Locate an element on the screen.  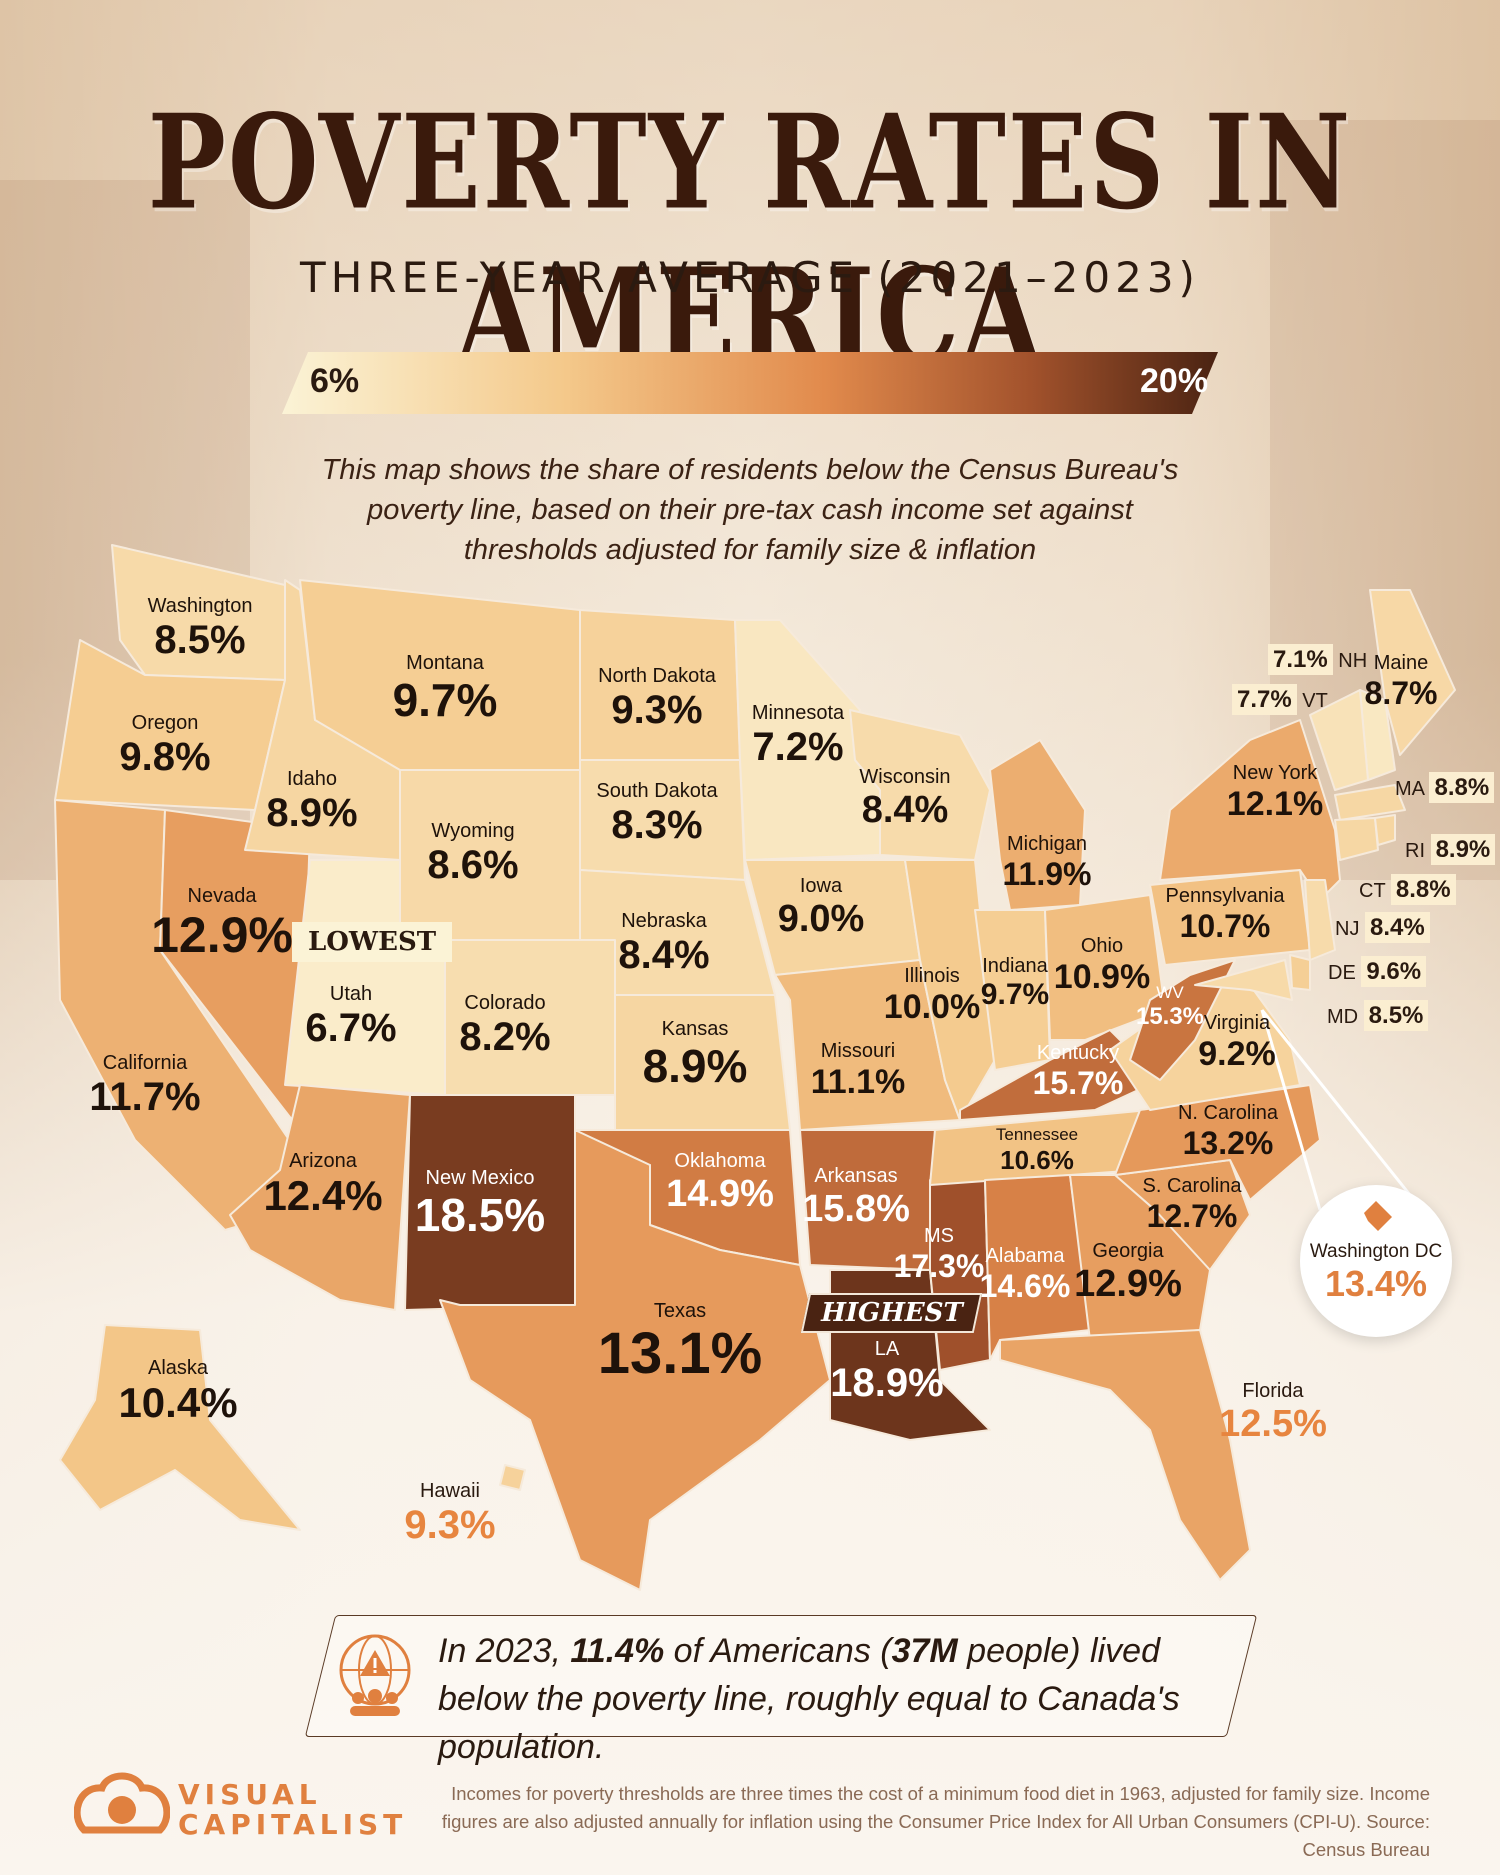
visual-capitalist-logo-icon is located at coordinates (122, 1803).